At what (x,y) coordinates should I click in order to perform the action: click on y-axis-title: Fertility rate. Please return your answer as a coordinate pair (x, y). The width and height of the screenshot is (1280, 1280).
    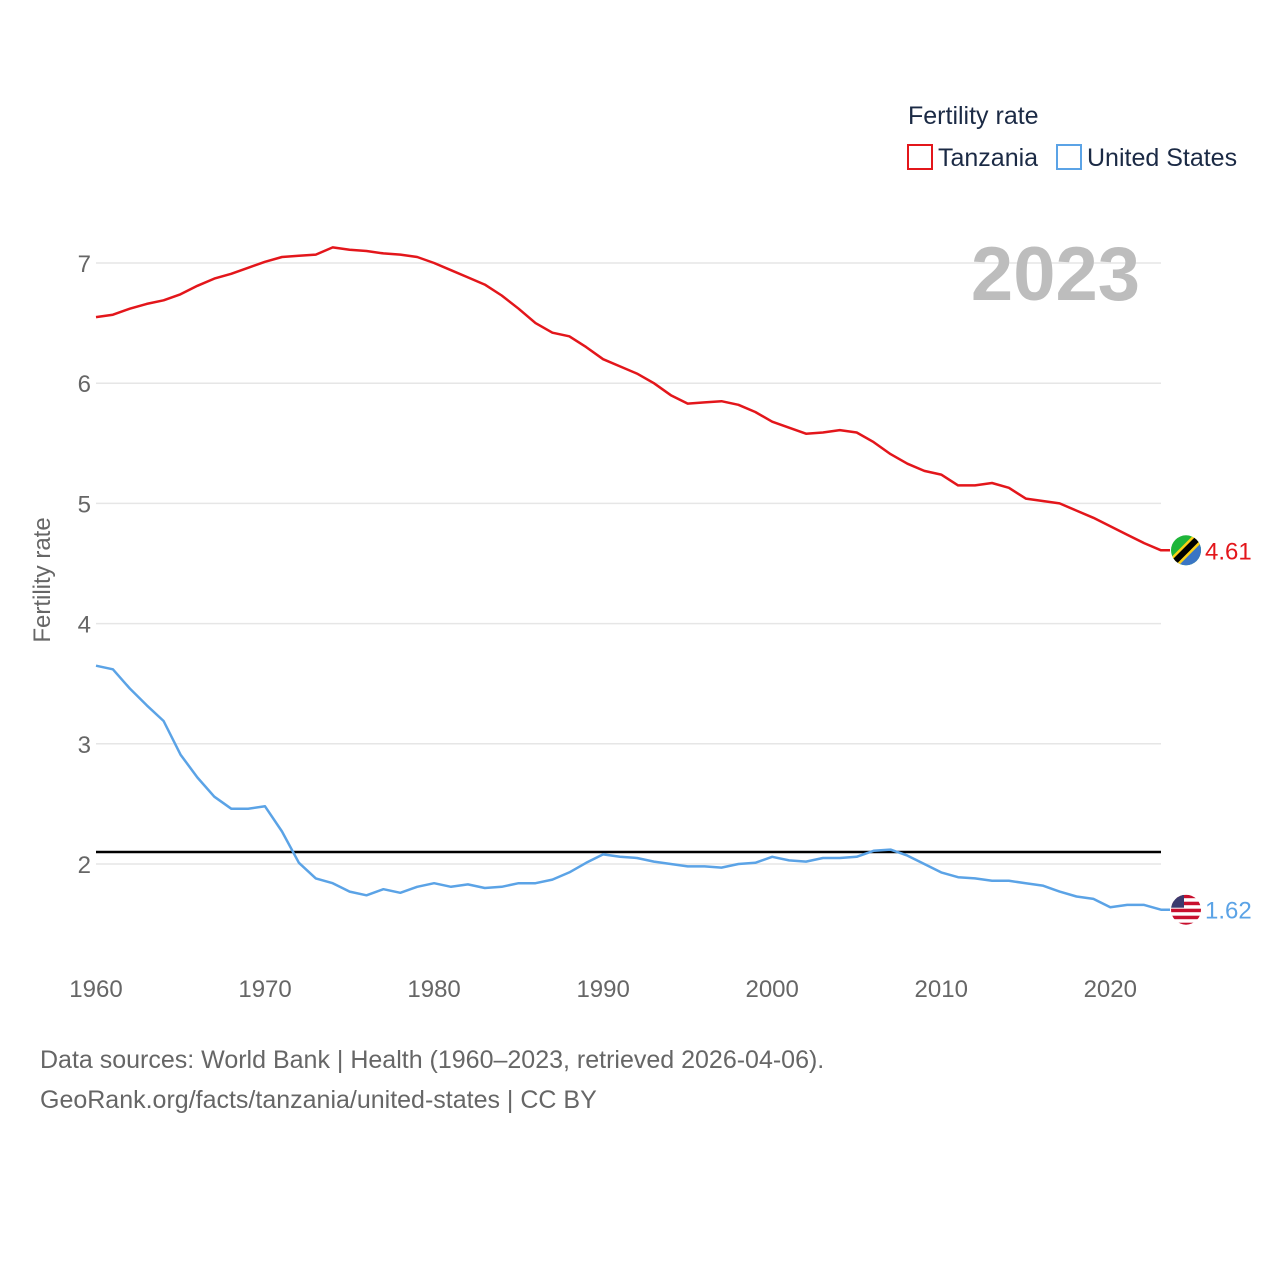
    Looking at the image, I should click on (42, 579).